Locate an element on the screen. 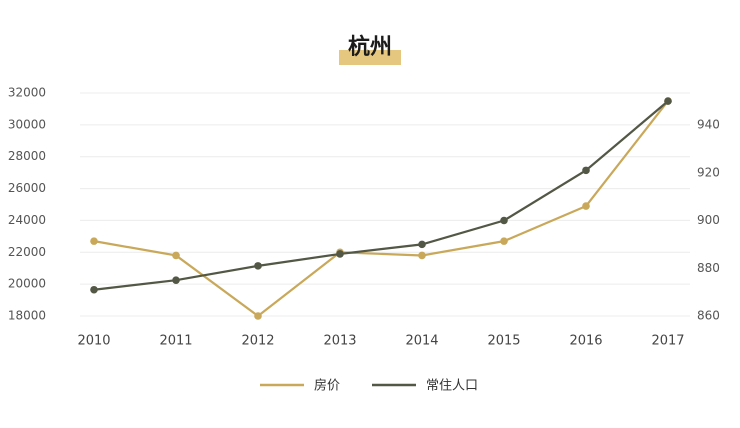  y-left-tick-label: 26000 is located at coordinates (27, 188).